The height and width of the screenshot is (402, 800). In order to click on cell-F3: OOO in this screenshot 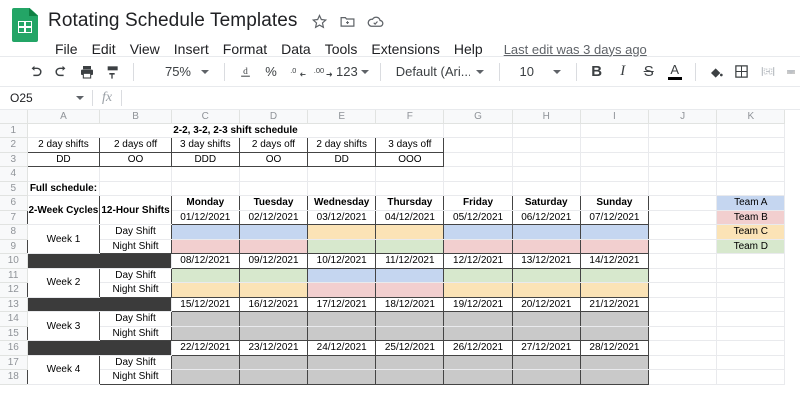, I will do `click(410, 159)`.